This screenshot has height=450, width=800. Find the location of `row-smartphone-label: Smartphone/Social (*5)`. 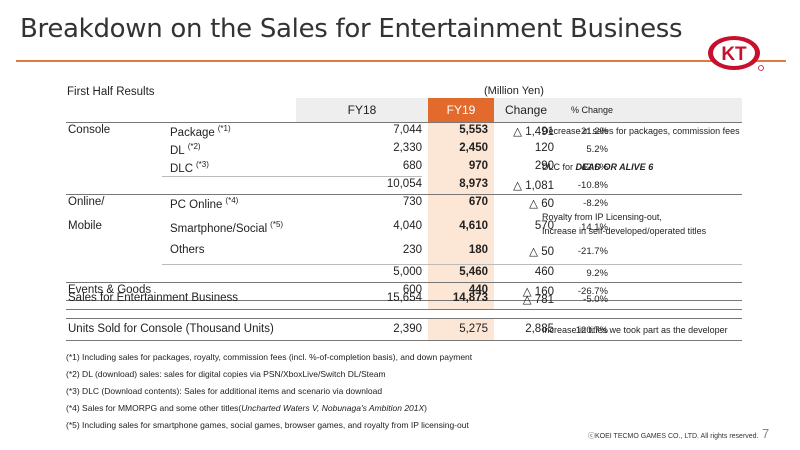

row-smartphone-label: Smartphone/Social (*5) is located at coordinates (227, 227).